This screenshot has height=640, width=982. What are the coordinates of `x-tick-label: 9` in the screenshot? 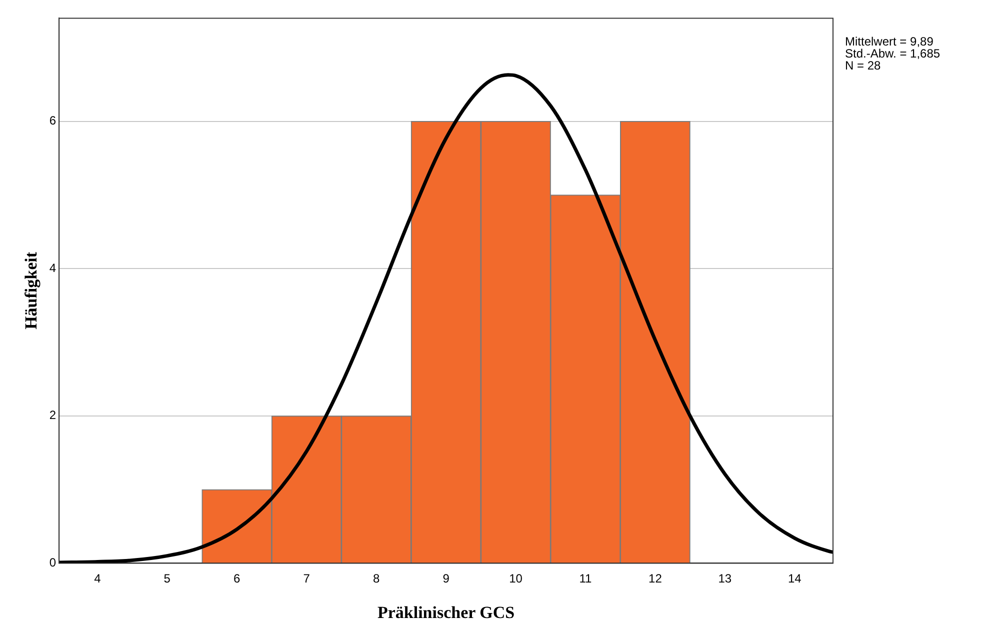 It's located at (446, 579).